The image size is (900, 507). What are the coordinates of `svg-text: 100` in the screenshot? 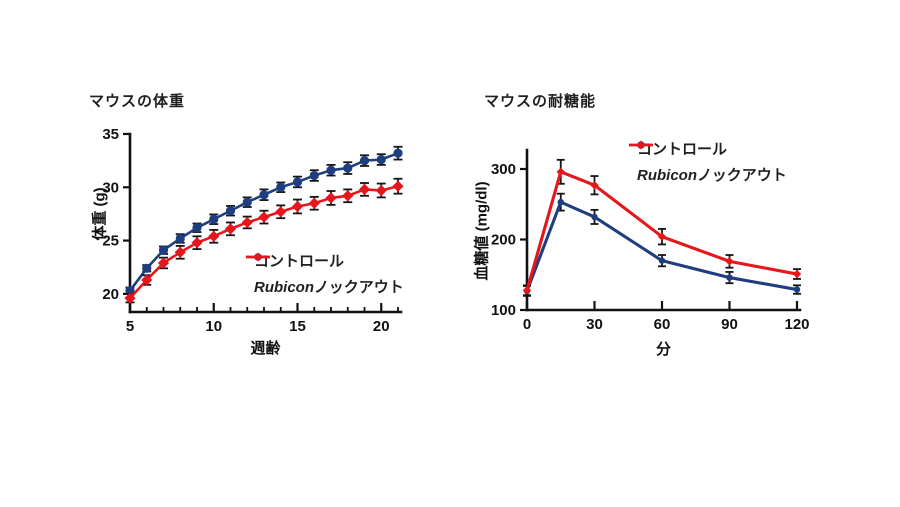 It's located at (503, 310).